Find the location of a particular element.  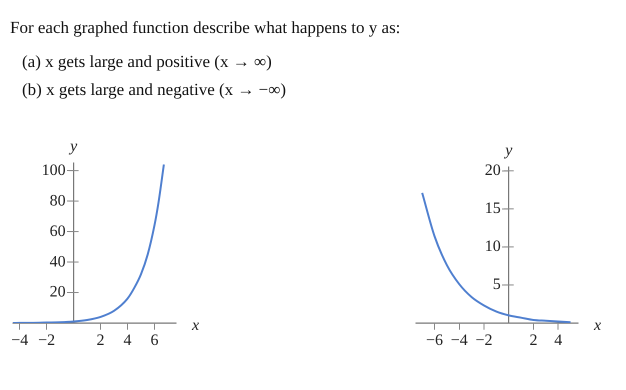

text: (a) x gets large and positive (x → ∞) is located at coordinates (147, 62).